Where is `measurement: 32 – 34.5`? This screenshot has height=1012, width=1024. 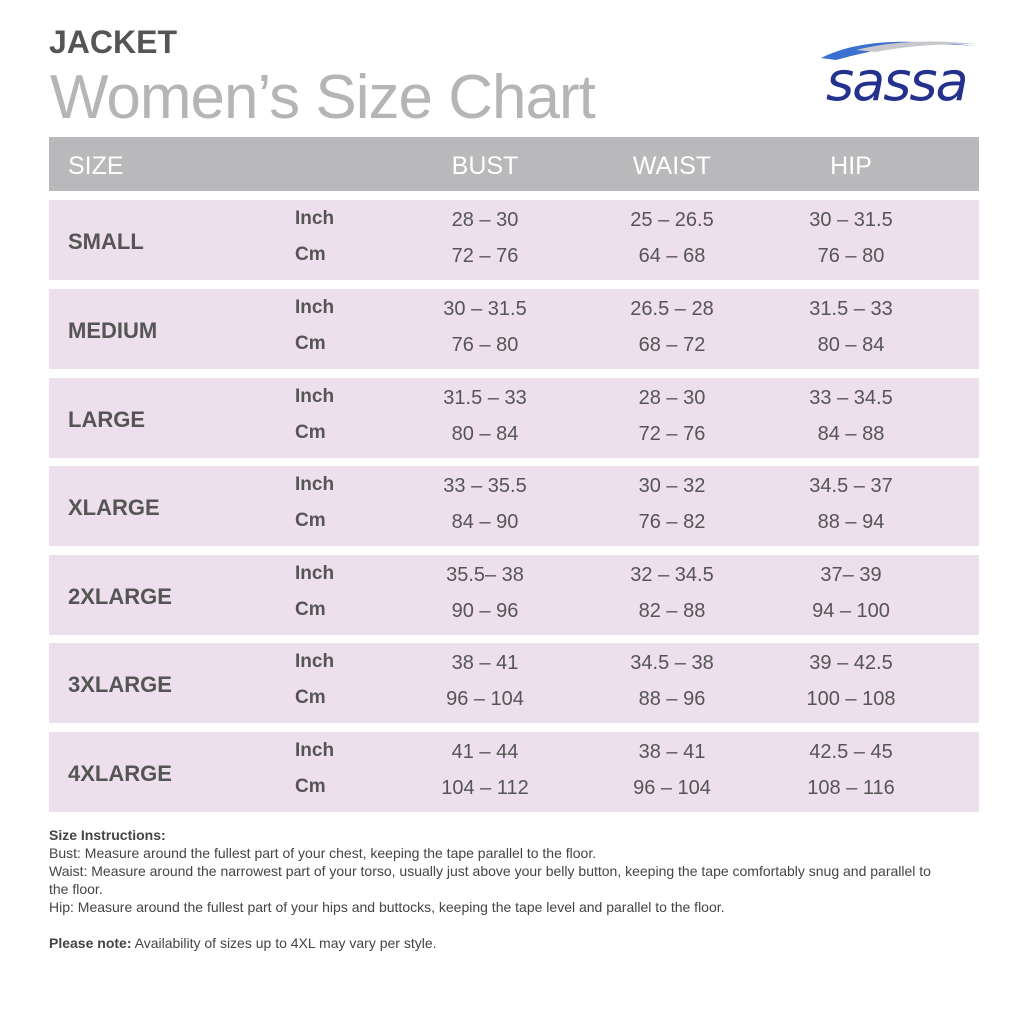 measurement: 32 – 34.5 is located at coordinates (672, 575).